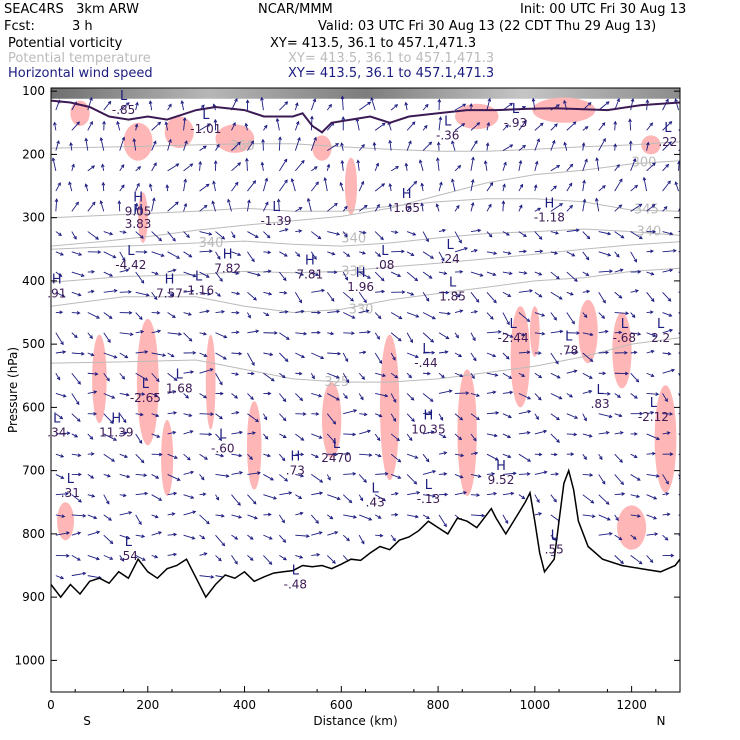 This screenshot has width=740, height=740. Describe the element at coordinates (65, 43) in the screenshot. I see `field-pv-name: Potential vorticity` at that location.